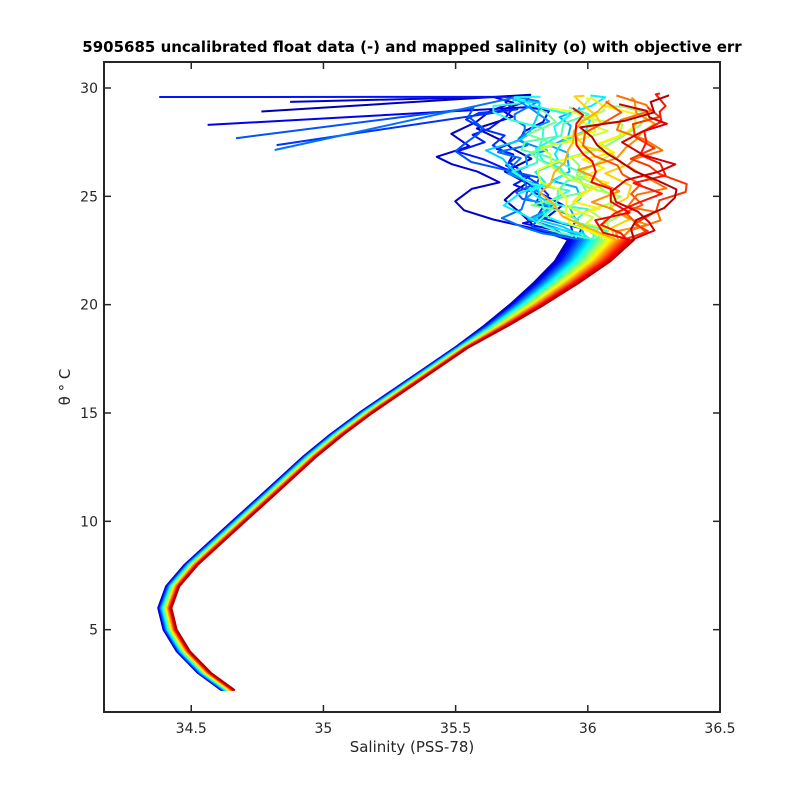 This screenshot has height=800, width=800. I want to click on y-tick-label: 10, so click(89, 522).